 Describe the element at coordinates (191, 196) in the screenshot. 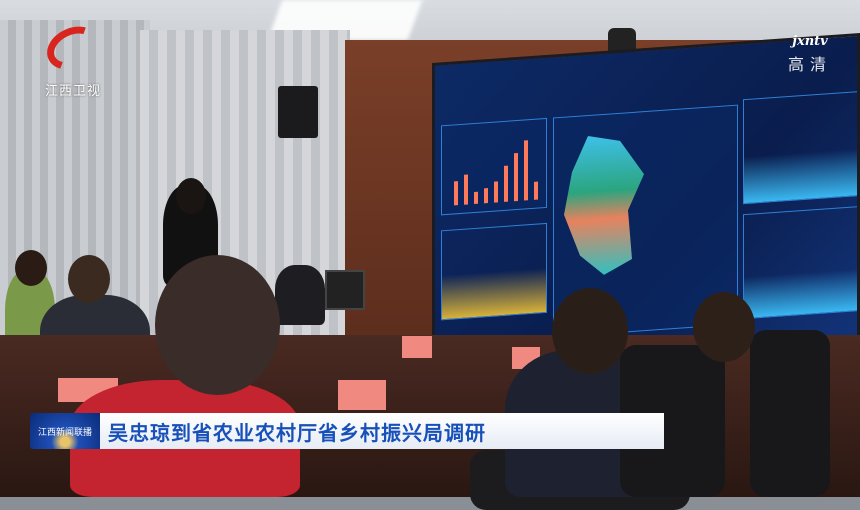

I see `presenter-head` at that location.